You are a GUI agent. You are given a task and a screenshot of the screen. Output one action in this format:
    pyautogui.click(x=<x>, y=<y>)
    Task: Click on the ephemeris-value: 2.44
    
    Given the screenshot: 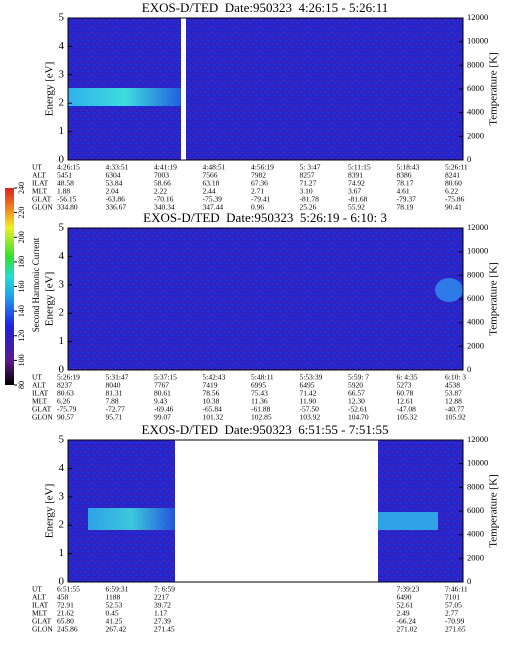 What is the action you would take?
    pyautogui.click(x=209, y=191)
    